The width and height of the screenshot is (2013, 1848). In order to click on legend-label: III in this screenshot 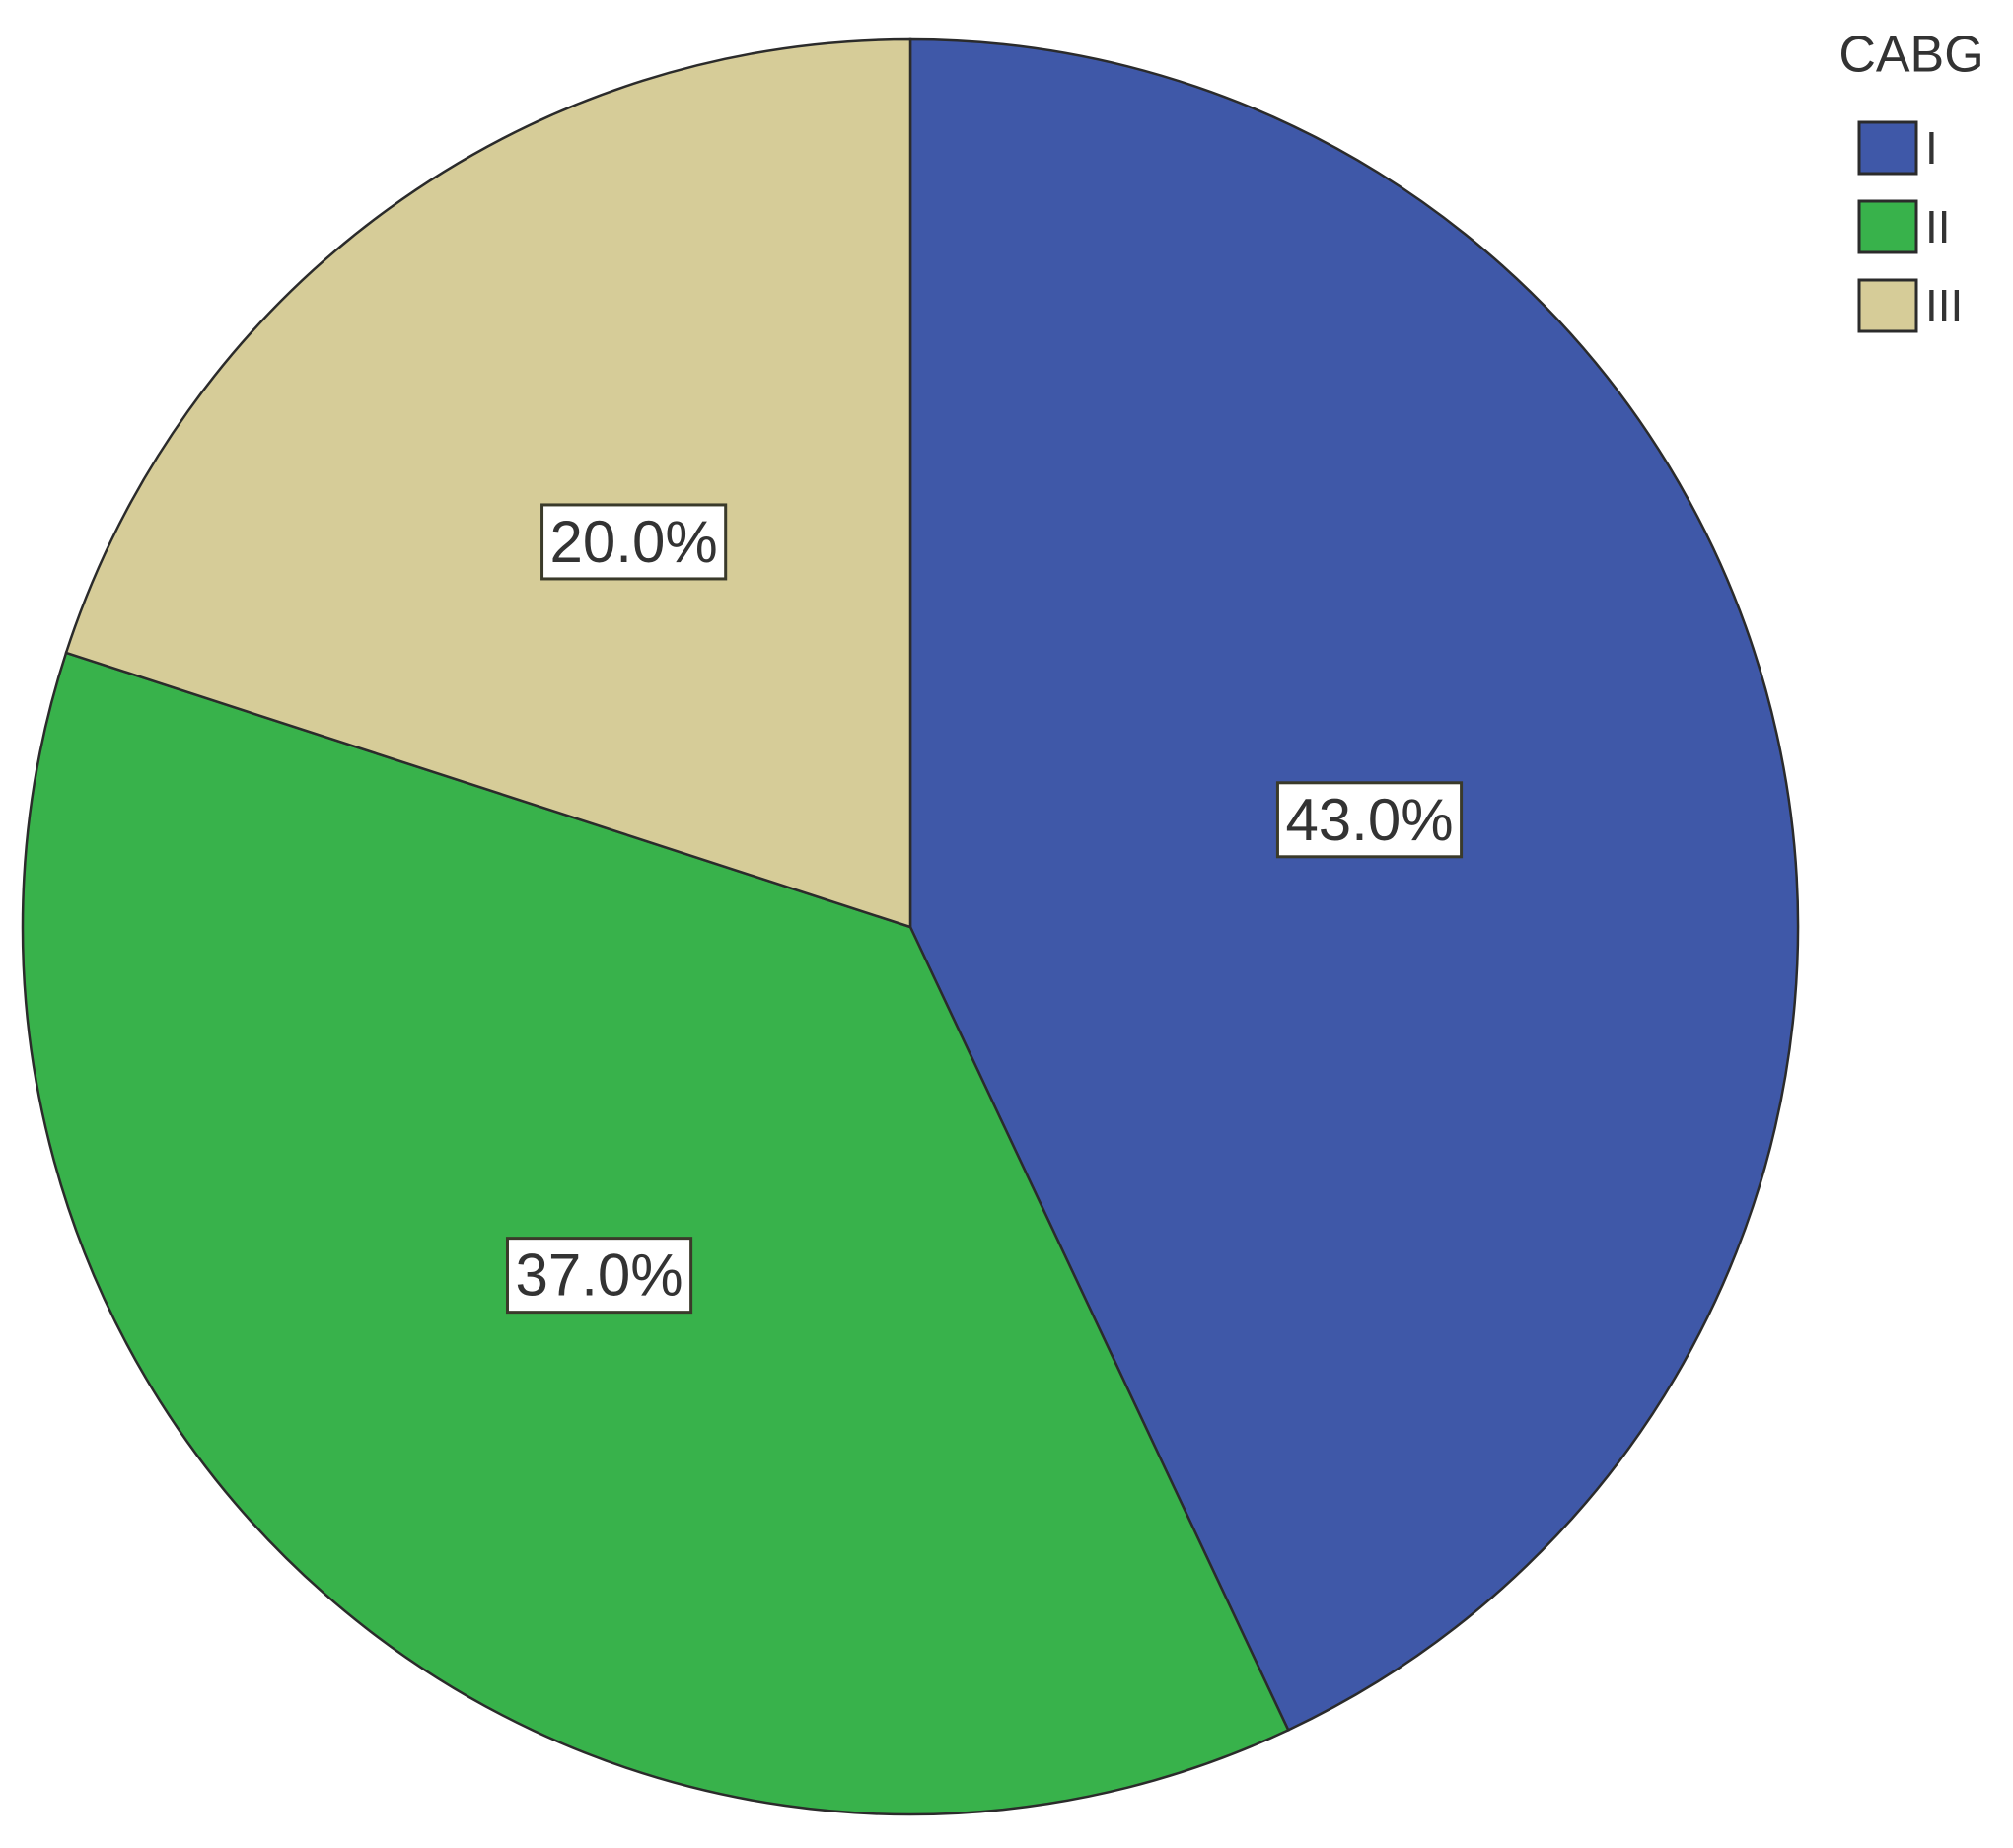, I will do `click(1944, 305)`.